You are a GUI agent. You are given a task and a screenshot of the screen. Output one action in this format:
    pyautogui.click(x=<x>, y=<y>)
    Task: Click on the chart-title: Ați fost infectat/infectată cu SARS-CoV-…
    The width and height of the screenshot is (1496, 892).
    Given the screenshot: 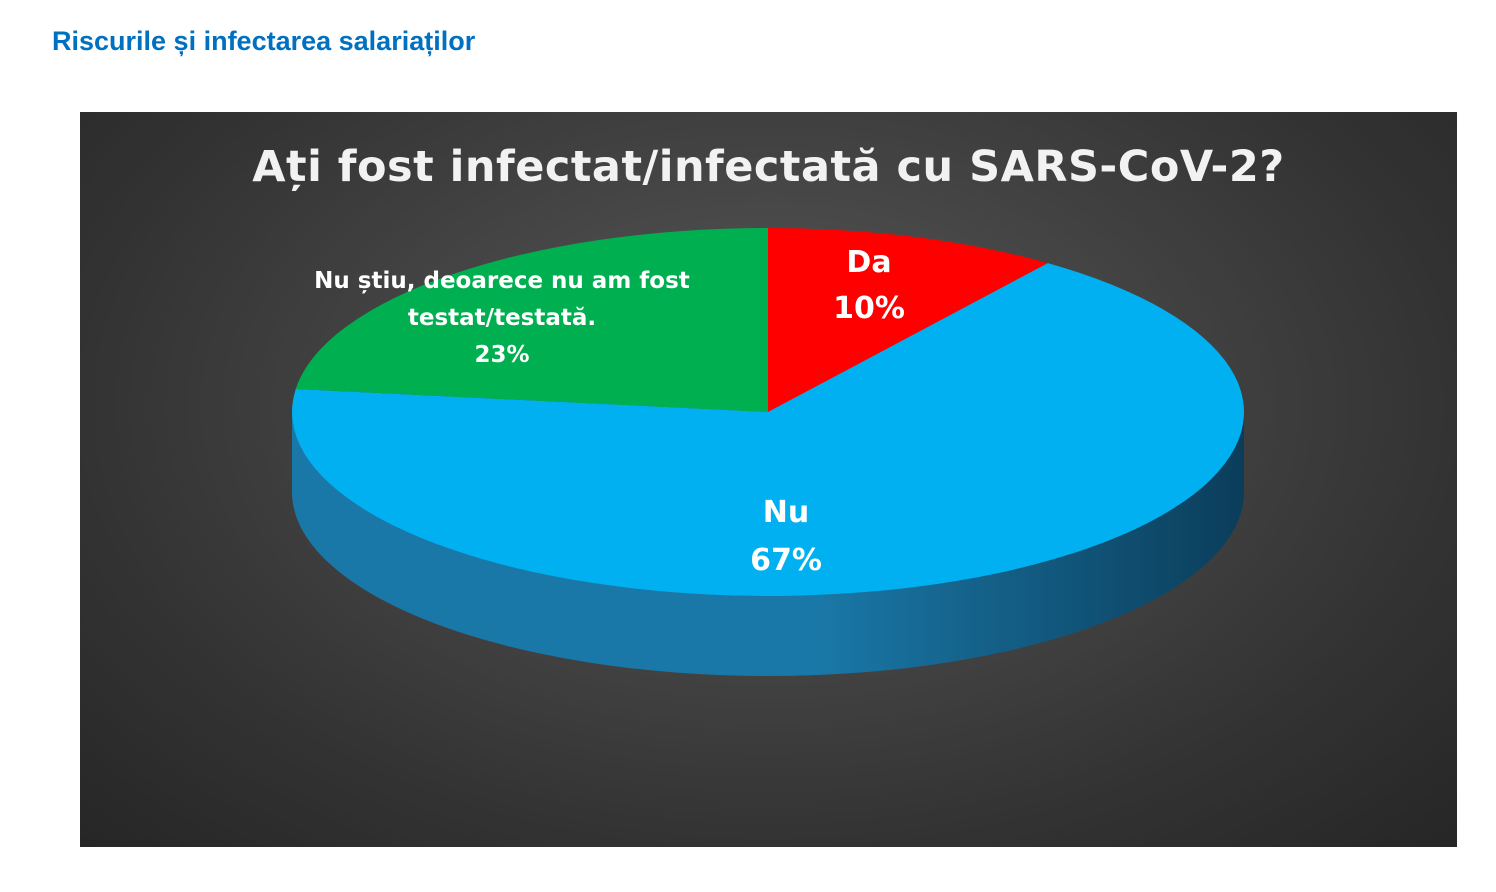 What is the action you would take?
    pyautogui.click(x=768, y=167)
    